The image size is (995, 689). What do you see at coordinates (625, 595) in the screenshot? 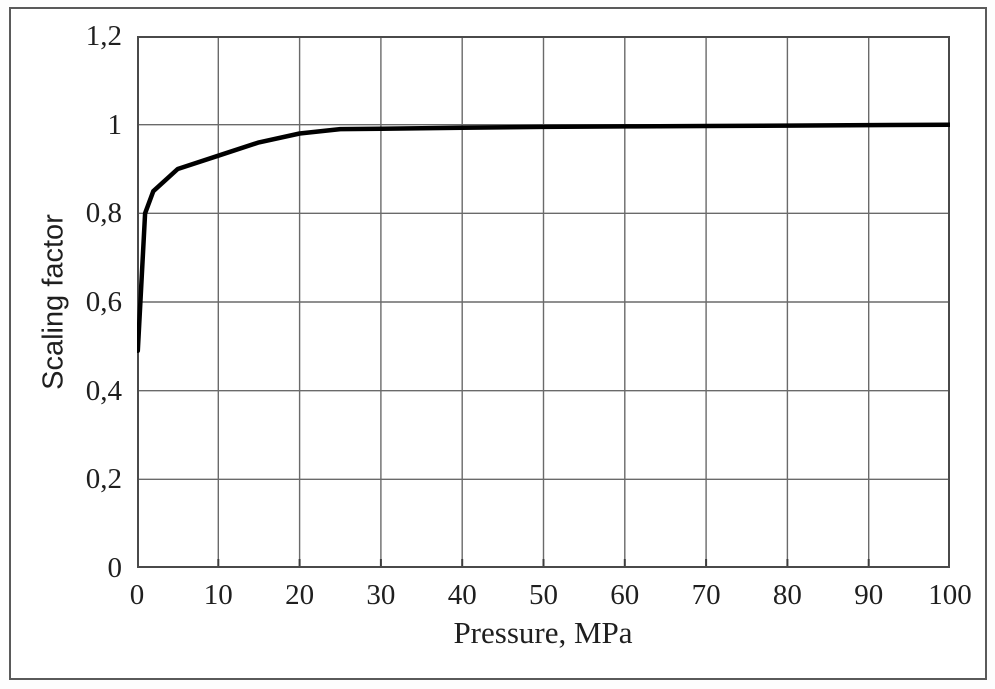
I see `x-tick-label: 60` at bounding box center [625, 595].